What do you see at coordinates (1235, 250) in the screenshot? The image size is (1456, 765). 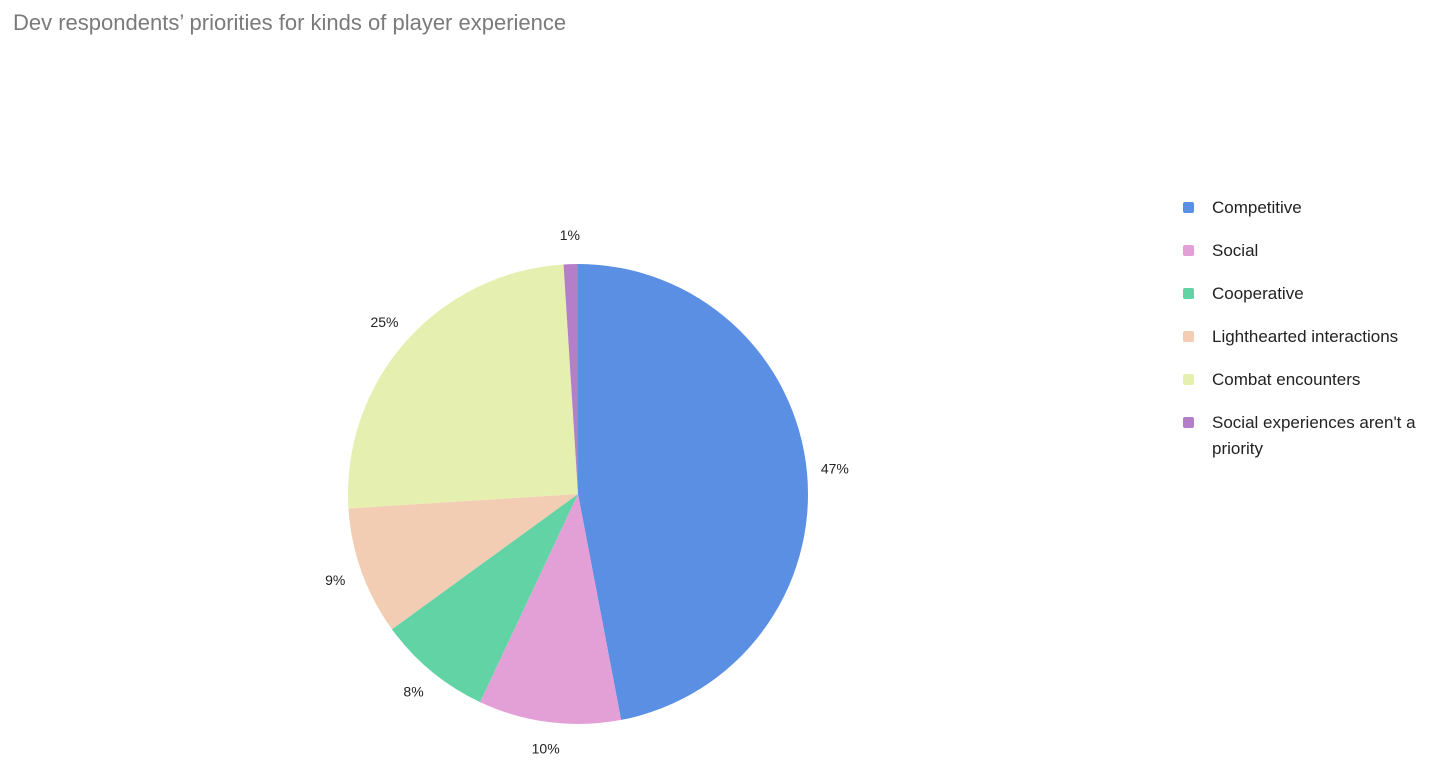 I see `legend-label: Social` at bounding box center [1235, 250].